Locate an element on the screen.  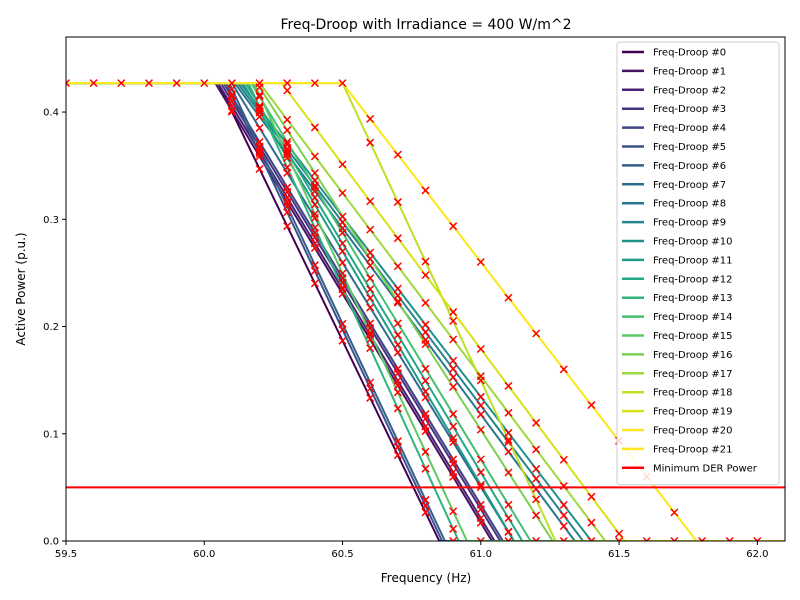
legend-entry: Freq-Droop #0 is located at coordinates (674, 53).